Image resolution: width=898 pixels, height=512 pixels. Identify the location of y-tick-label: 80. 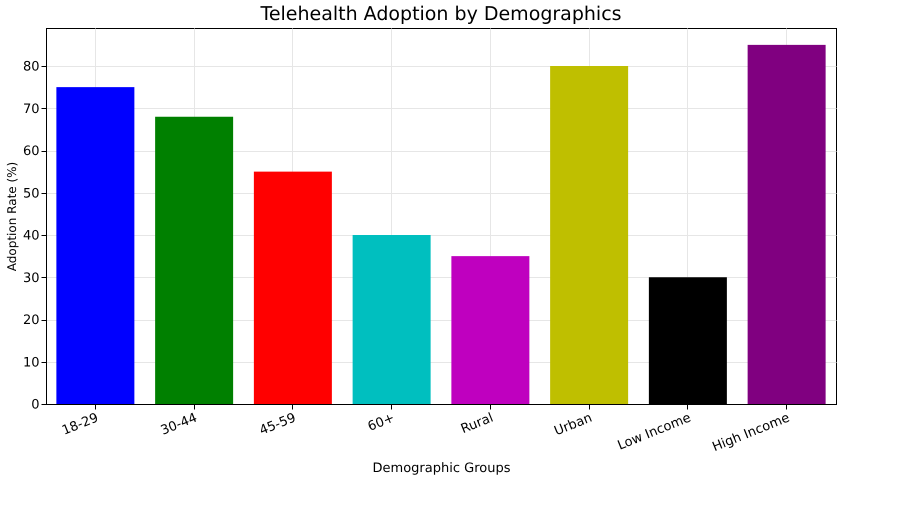
(31, 67).